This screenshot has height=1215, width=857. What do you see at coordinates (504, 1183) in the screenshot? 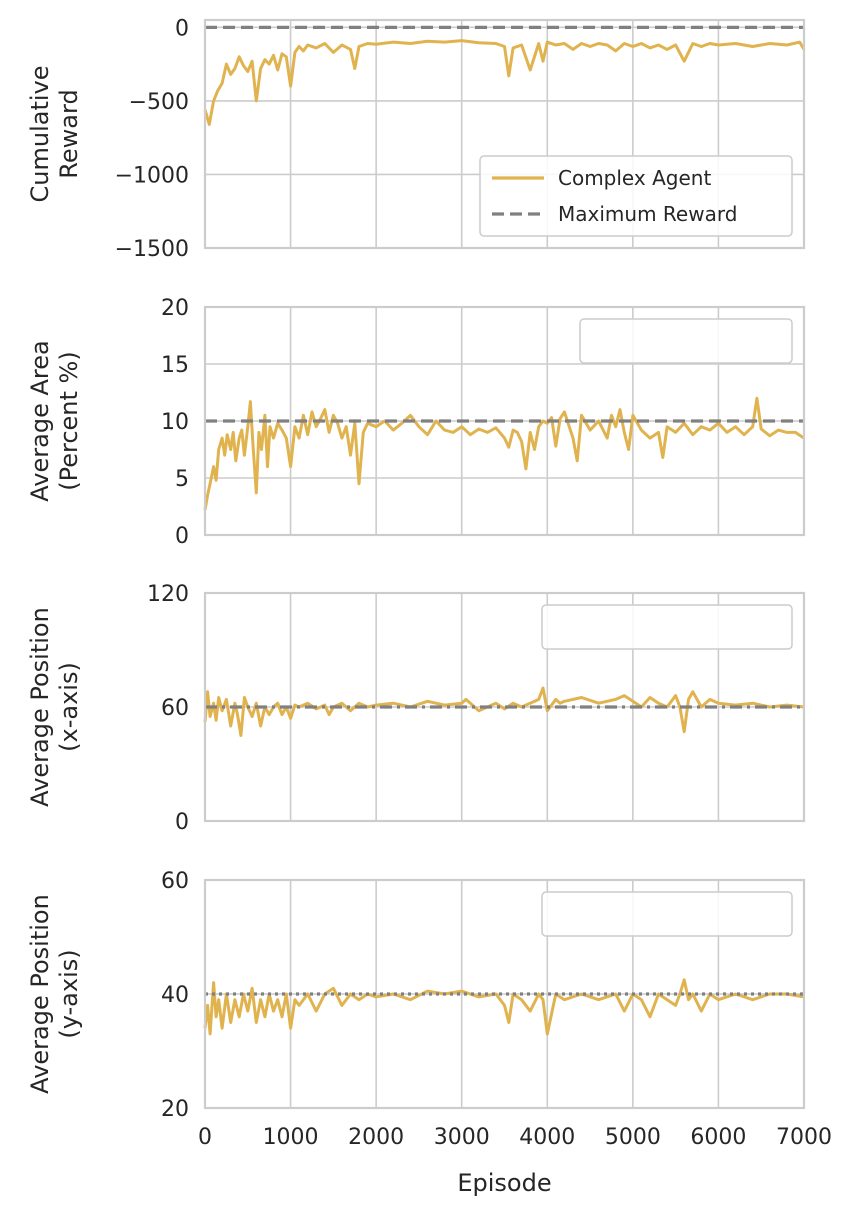
I see `x-axis-title: Episode` at bounding box center [504, 1183].